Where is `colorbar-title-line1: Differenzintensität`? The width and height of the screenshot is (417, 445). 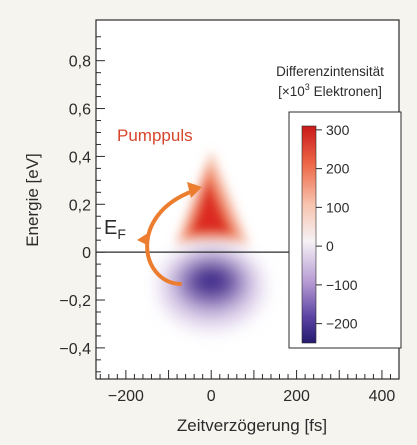 colorbar-title-line1: Differenzintensität is located at coordinates (330, 71).